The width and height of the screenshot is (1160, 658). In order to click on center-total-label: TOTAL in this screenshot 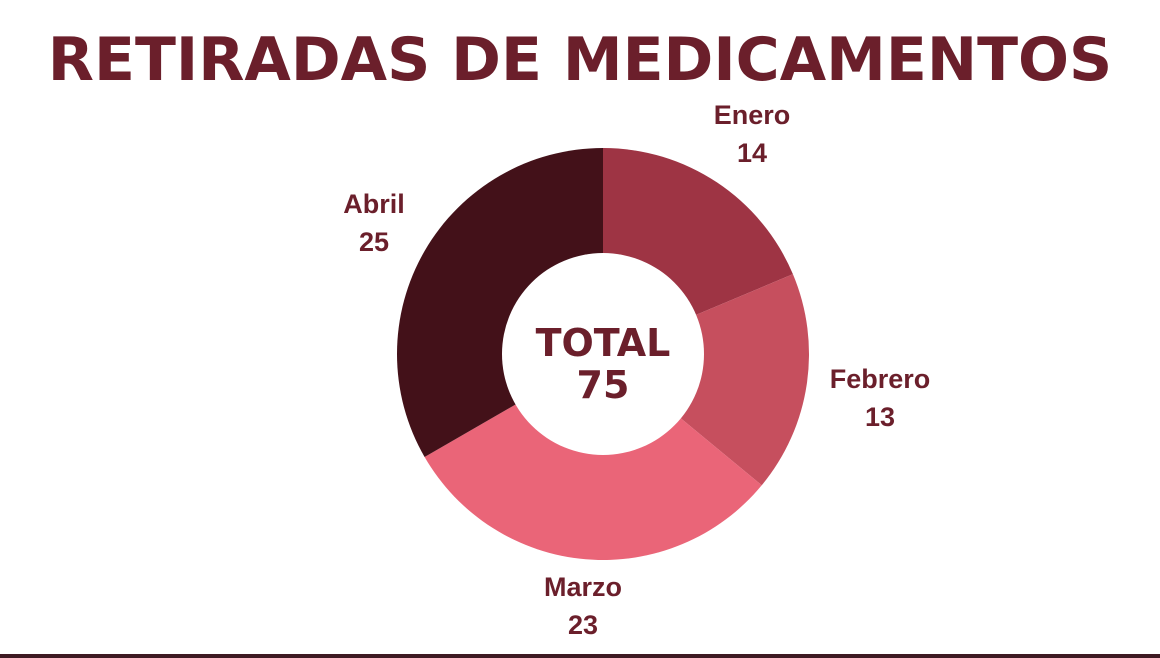, I will do `click(603, 343)`.